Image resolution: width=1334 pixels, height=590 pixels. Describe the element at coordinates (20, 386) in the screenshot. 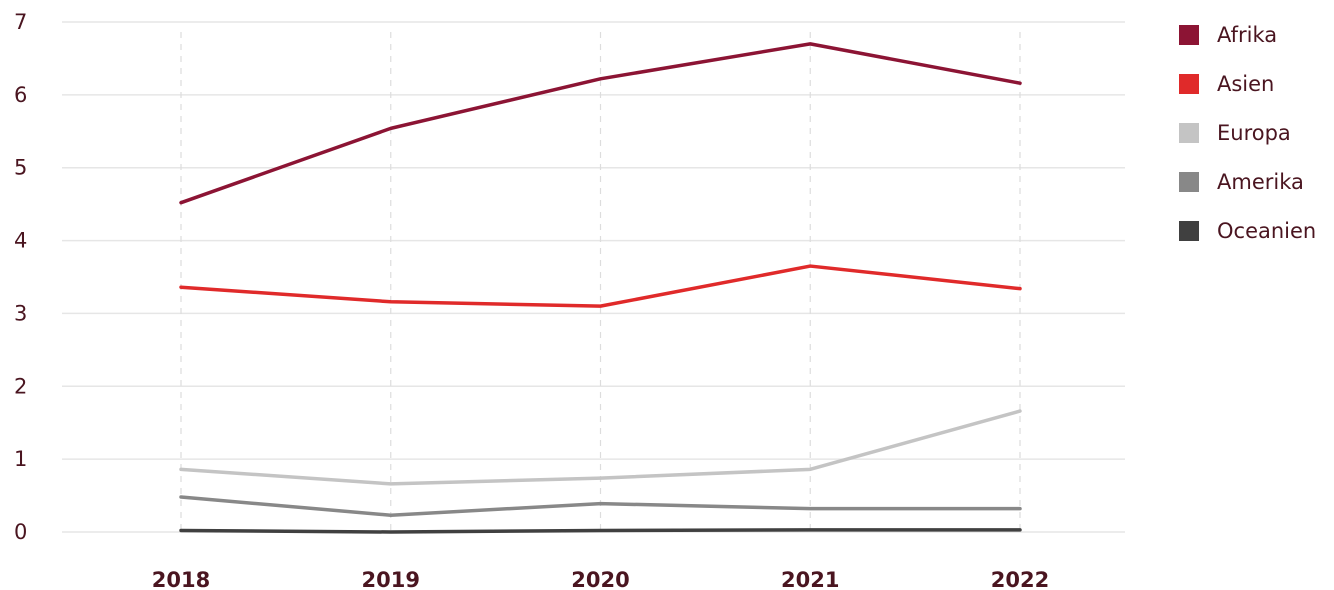

I see `y-tick-label: 2` at that location.